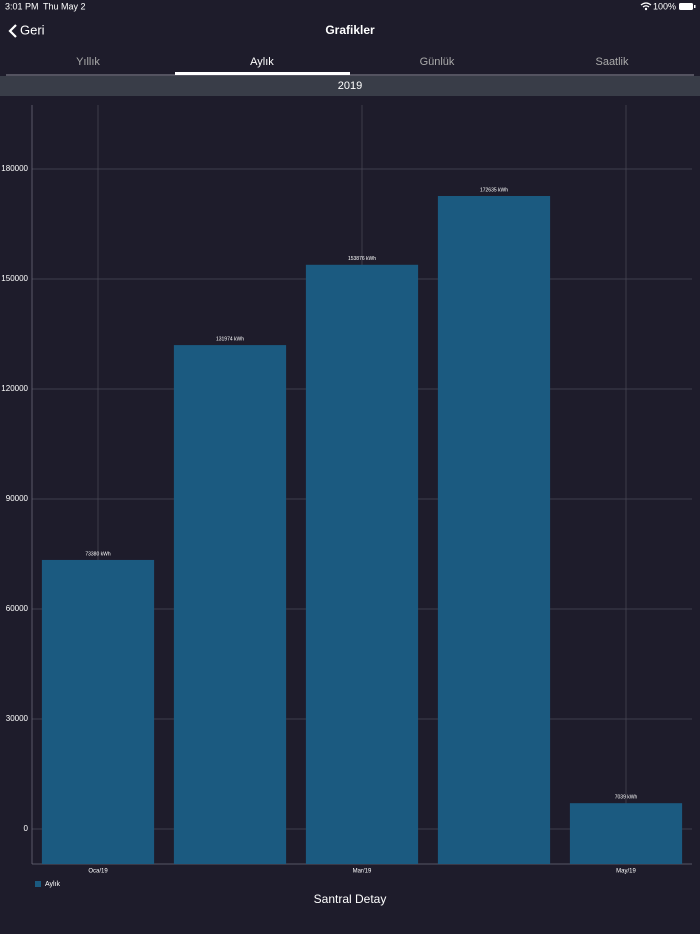 This screenshot has height=934, width=700. Describe the element at coordinates (646, 9) in the screenshot. I see `wifi-icon-dot` at that location.